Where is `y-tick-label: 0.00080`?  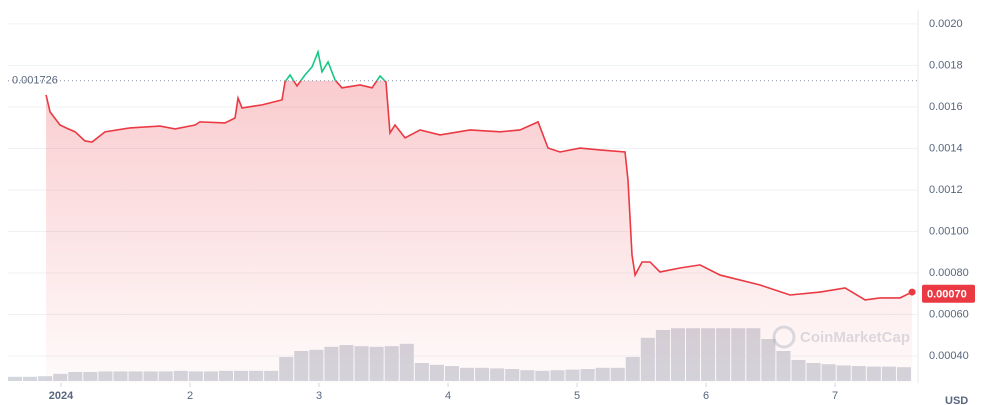
y-tick-label: 0.00080 is located at coordinates (949, 273).